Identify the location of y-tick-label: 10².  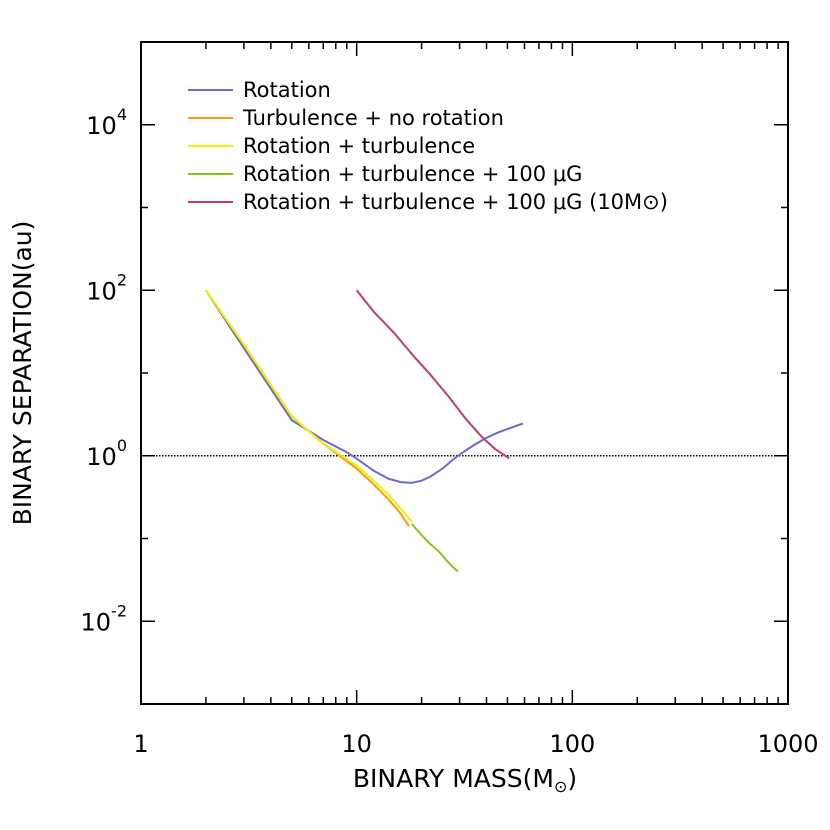
(106, 287).